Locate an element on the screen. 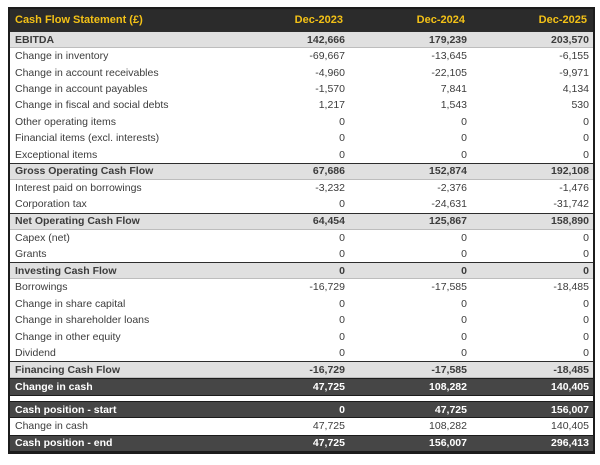 Image resolution: width=600 pixels, height=465 pixels. table-row: Cash position - end 47,725 156,007 296,413 is located at coordinates (301, 443).